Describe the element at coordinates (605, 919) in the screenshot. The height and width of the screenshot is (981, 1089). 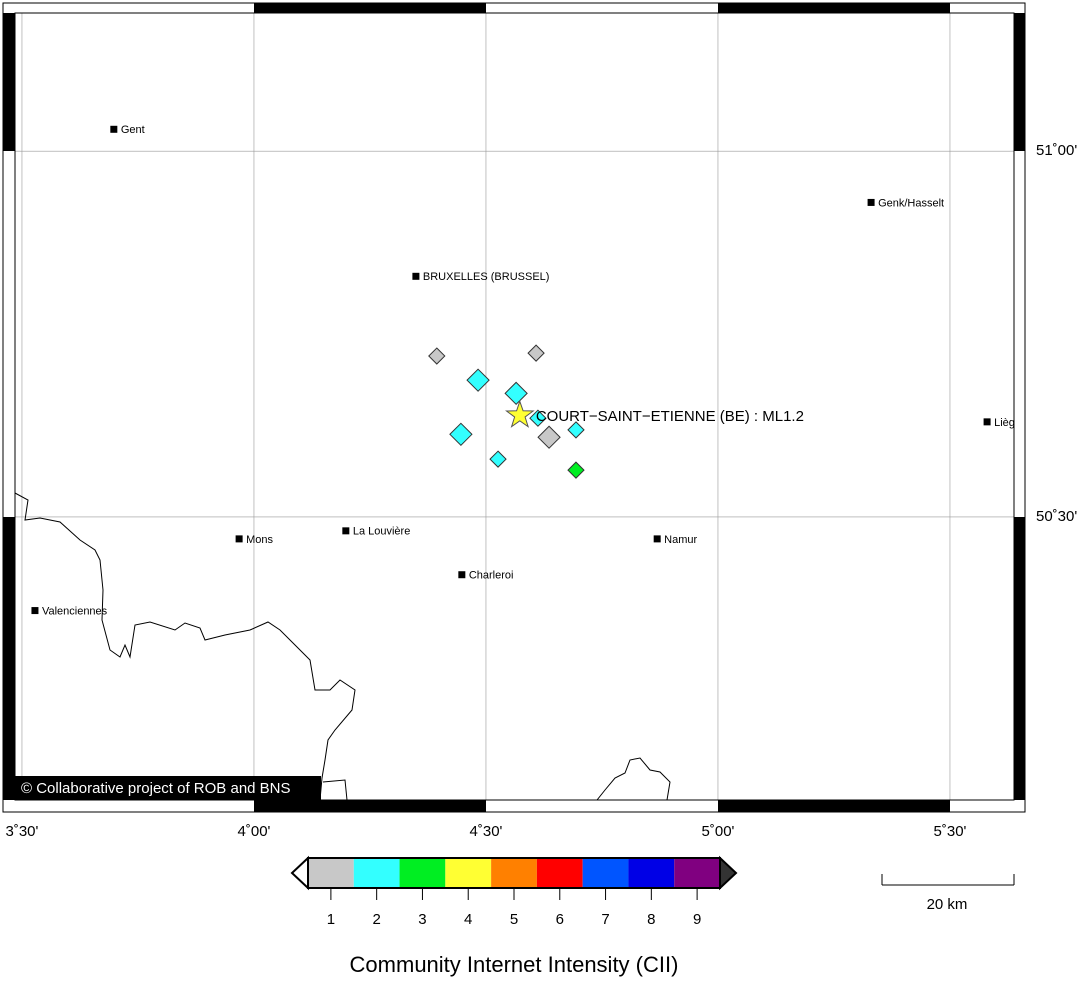
I see `colorbar-label: 7` at that location.